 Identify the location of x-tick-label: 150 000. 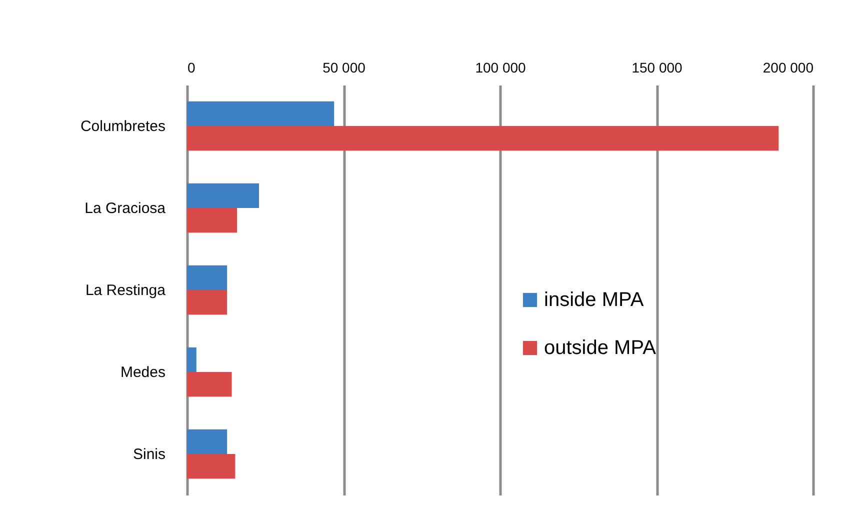
(657, 68).